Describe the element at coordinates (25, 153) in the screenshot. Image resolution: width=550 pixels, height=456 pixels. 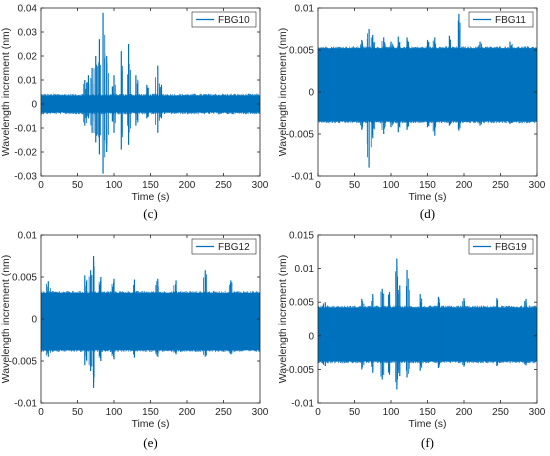
I see `y-tick-label: -0.02` at that location.